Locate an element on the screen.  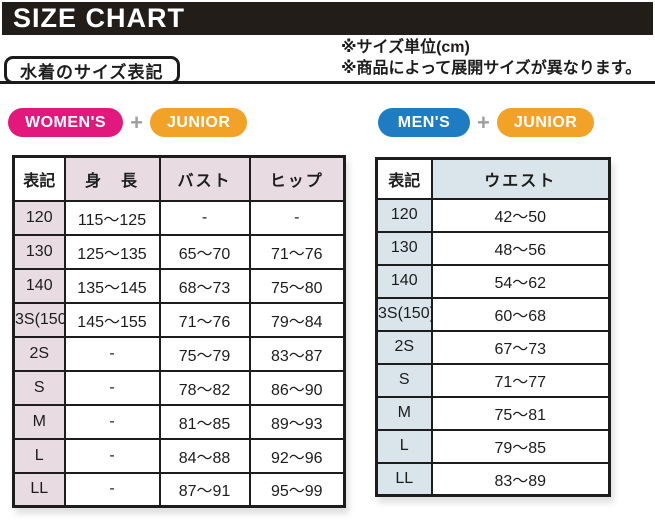
hip-cell: - is located at coordinates (297, 217).